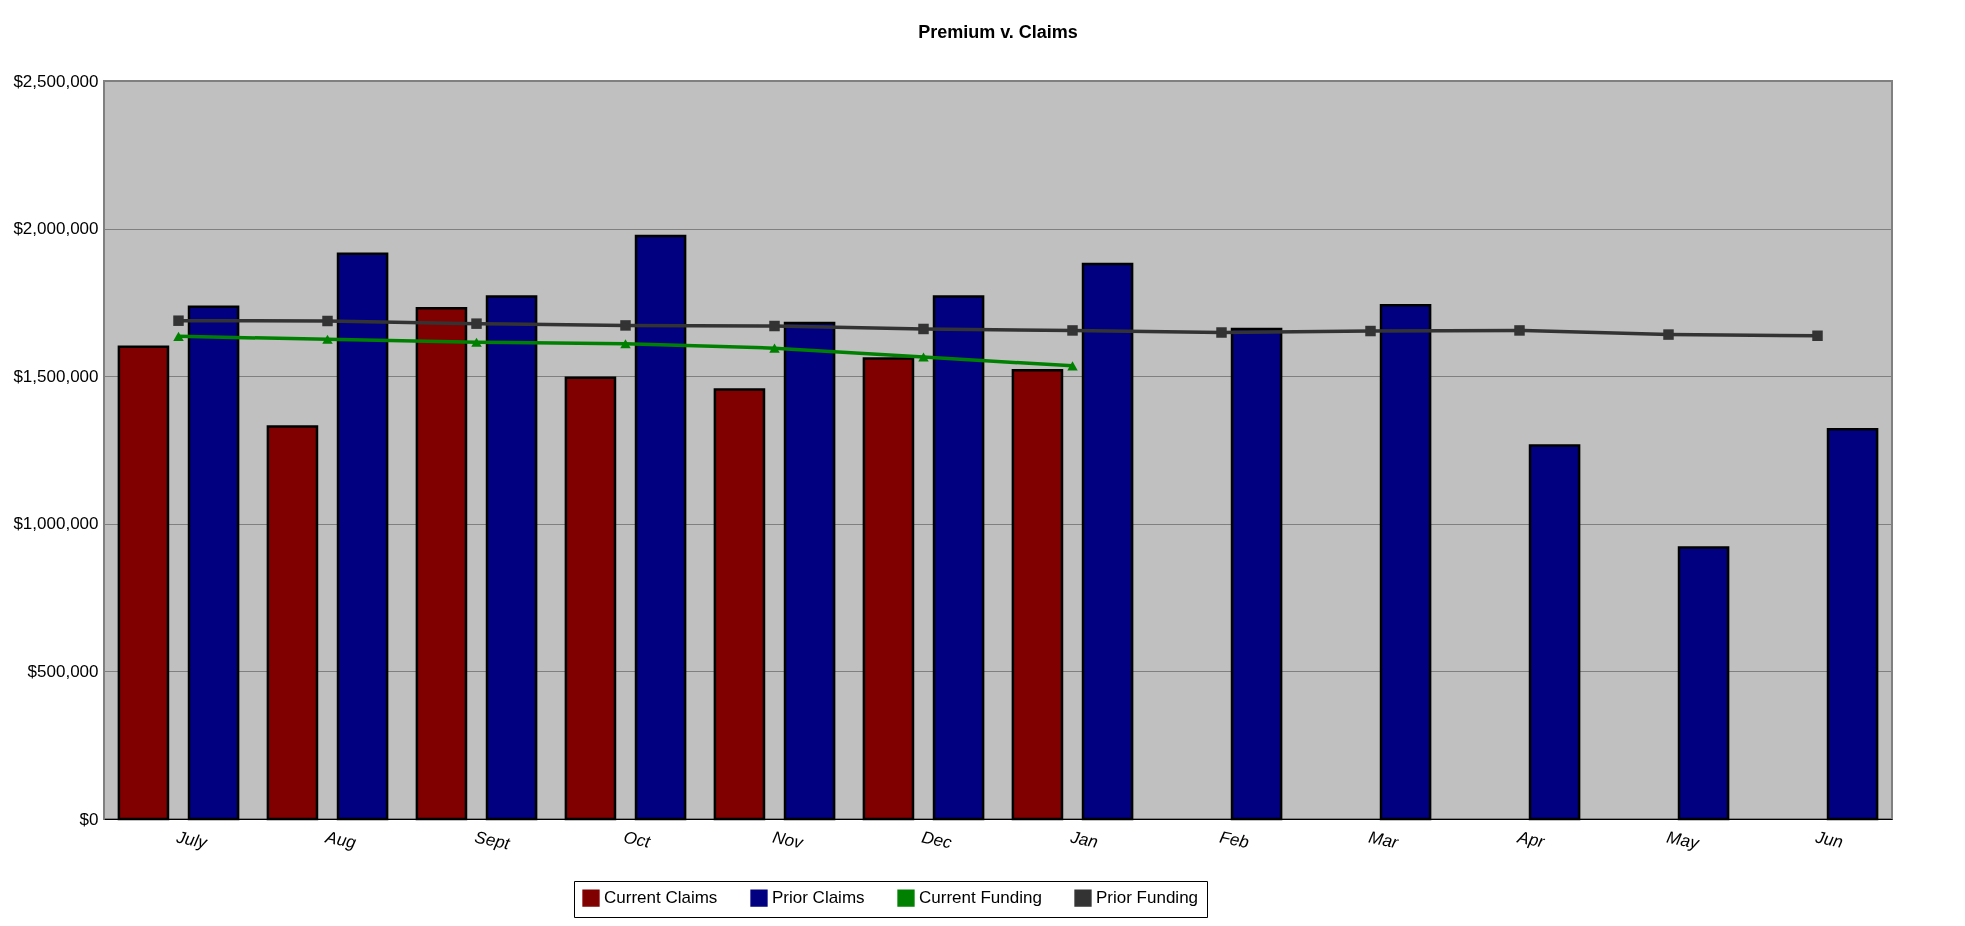  What do you see at coordinates (661, 898) in the screenshot?
I see `legend-label: Current Claims` at bounding box center [661, 898].